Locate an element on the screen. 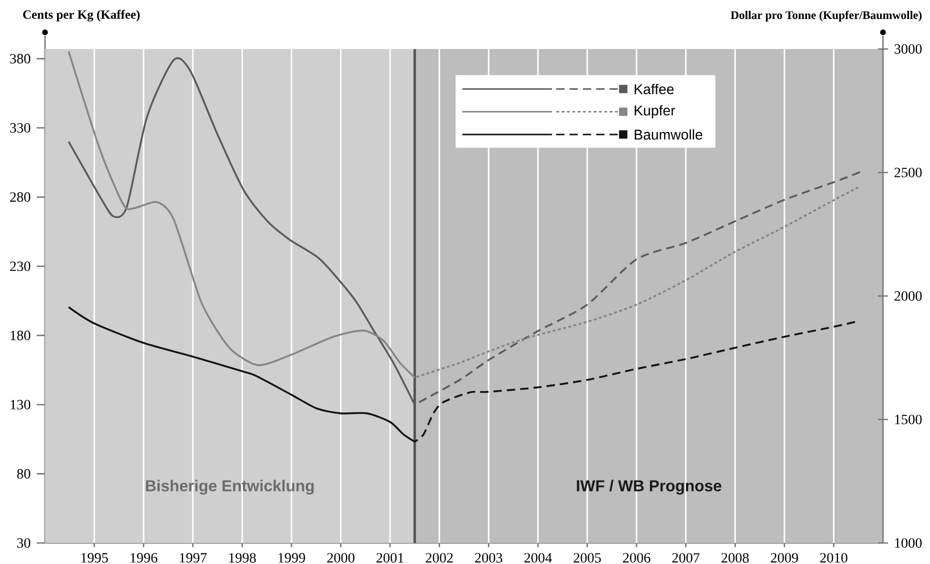 This screenshot has width=930, height=564. legend-label: Baumwolle is located at coordinates (668, 134).